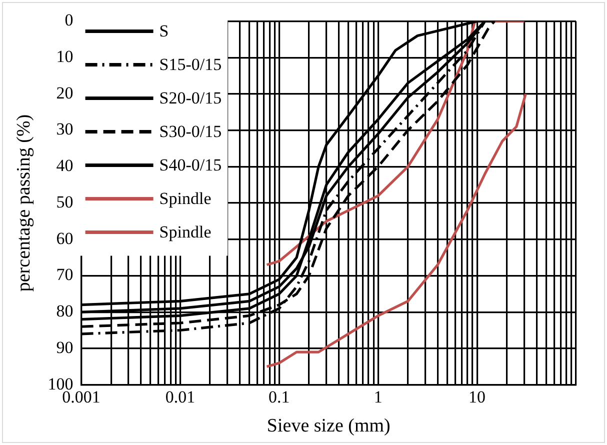  Describe the element at coordinates (190, 98) in the screenshot. I see `legend-label: S20-0/15` at that location.